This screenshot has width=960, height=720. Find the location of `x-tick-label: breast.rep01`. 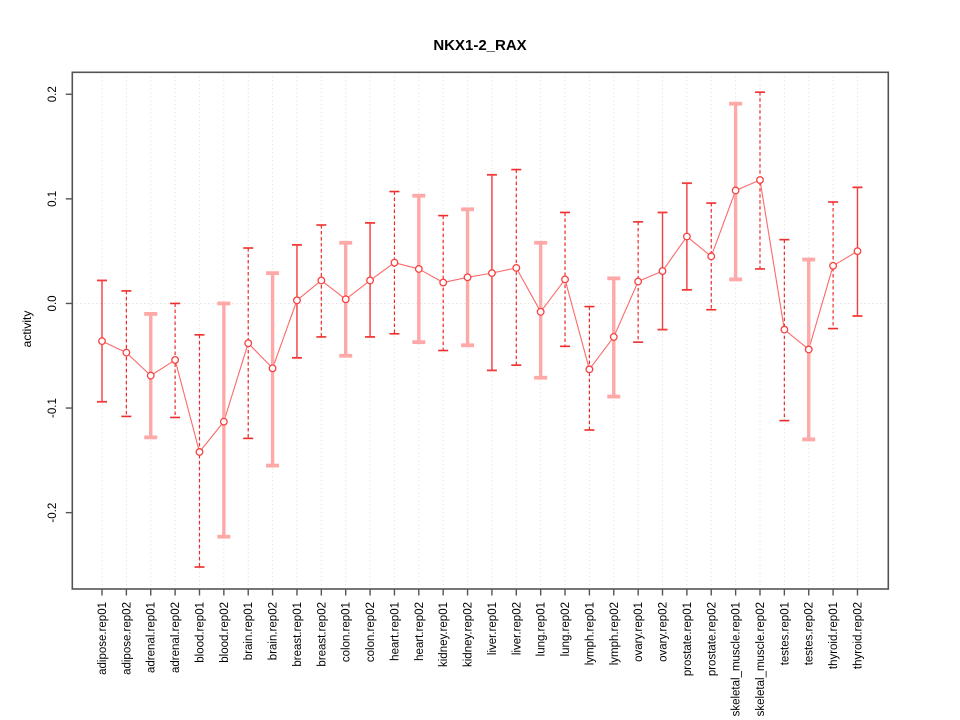

x-tick-label: breast.rep01 is located at coordinates (298, 634).